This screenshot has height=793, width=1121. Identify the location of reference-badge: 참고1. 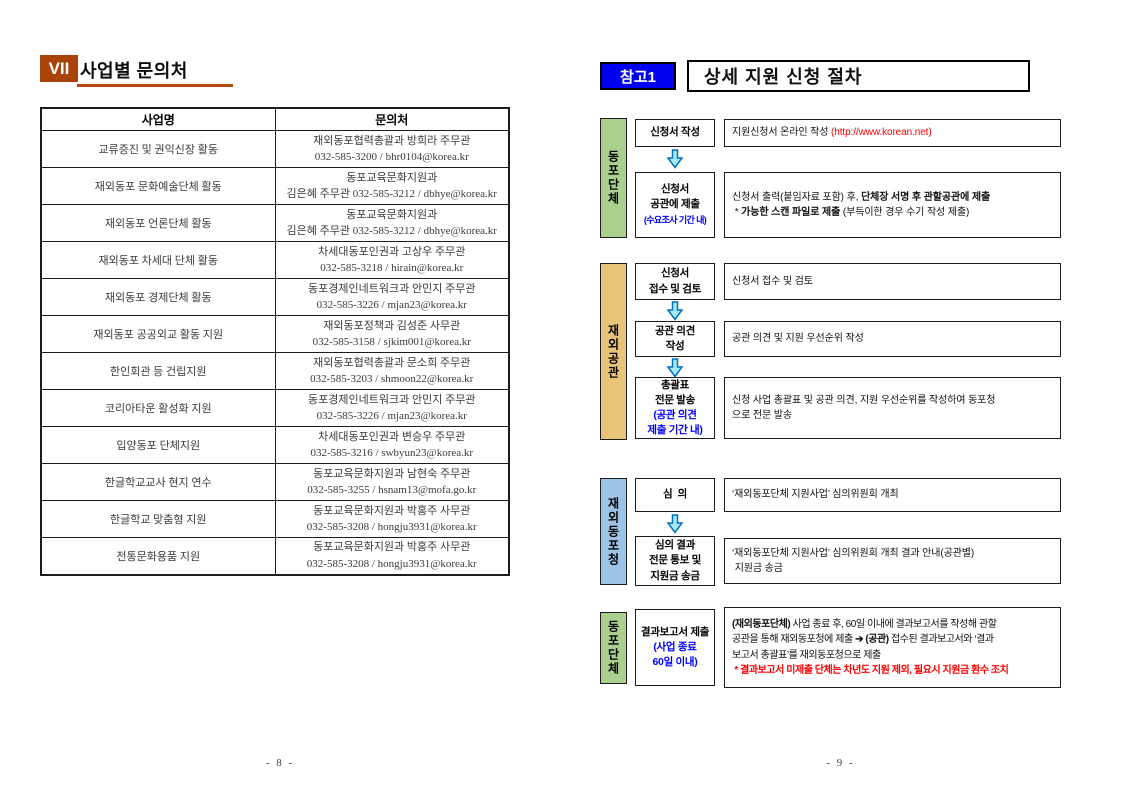
(638, 76).